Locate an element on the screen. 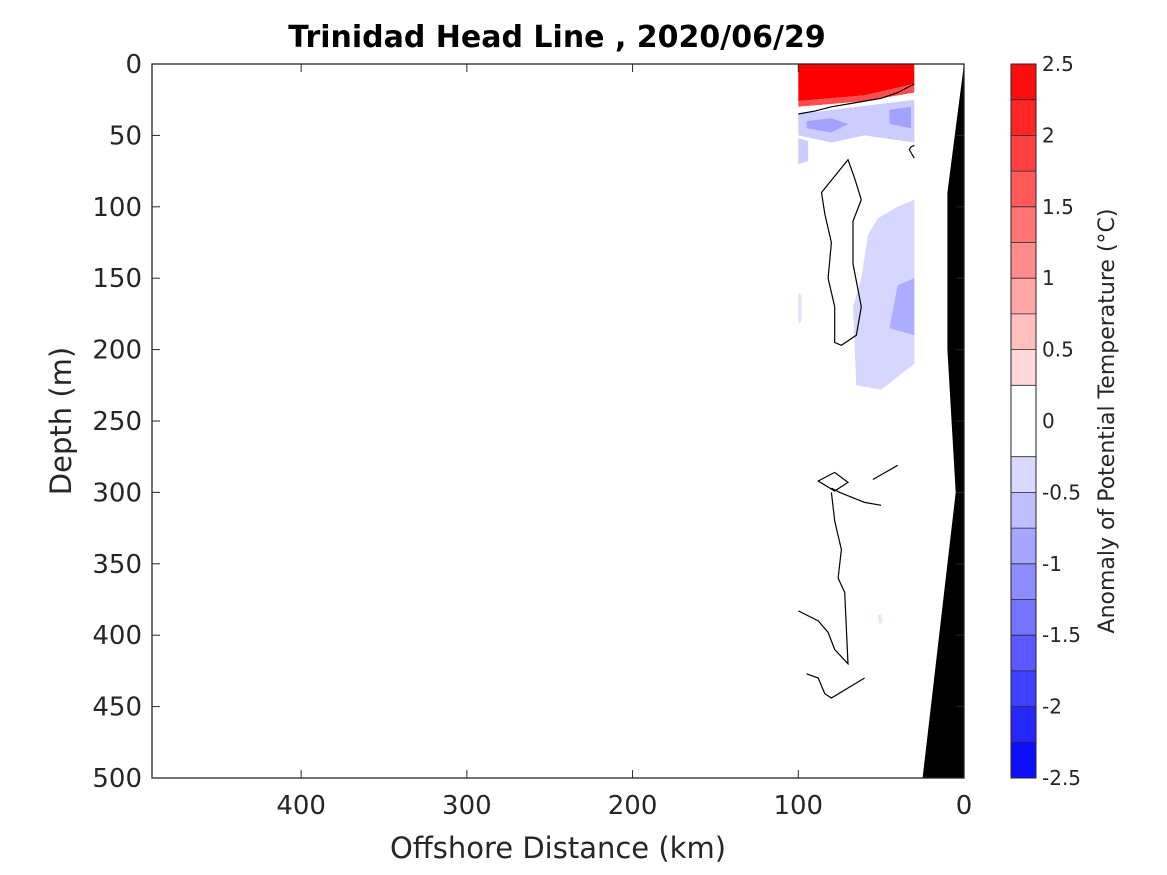 This screenshot has height=875, width=1167. zero-contours is located at coordinates (856, 391).